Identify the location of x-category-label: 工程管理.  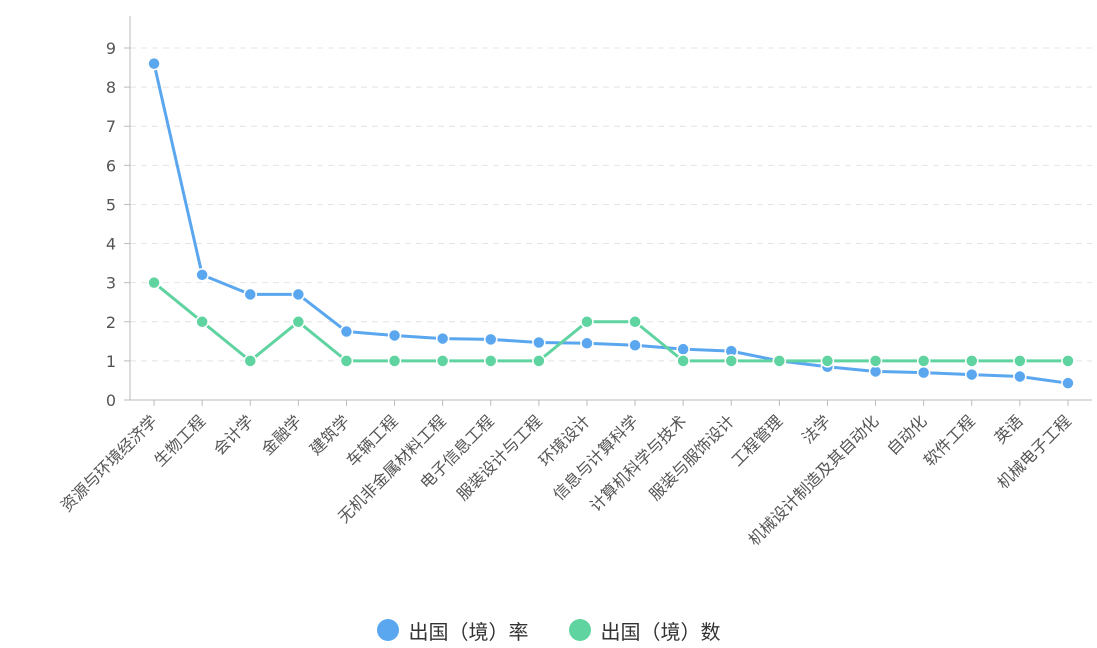
(756, 440).